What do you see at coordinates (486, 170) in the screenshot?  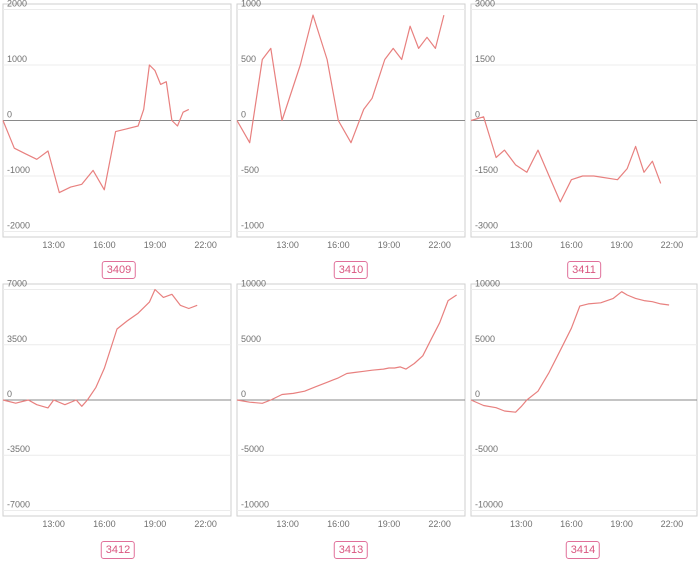 I see `y-tick-label: -1500` at bounding box center [486, 170].